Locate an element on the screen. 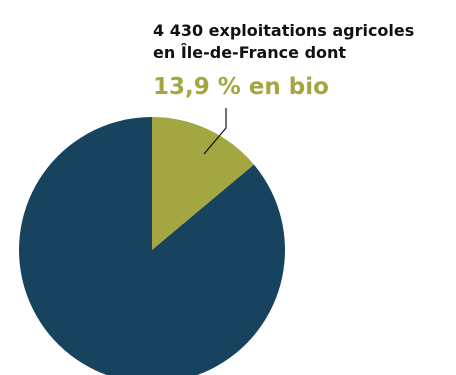 This screenshot has height=375, width=456. pie-slice-bio is located at coordinates (203, 183).